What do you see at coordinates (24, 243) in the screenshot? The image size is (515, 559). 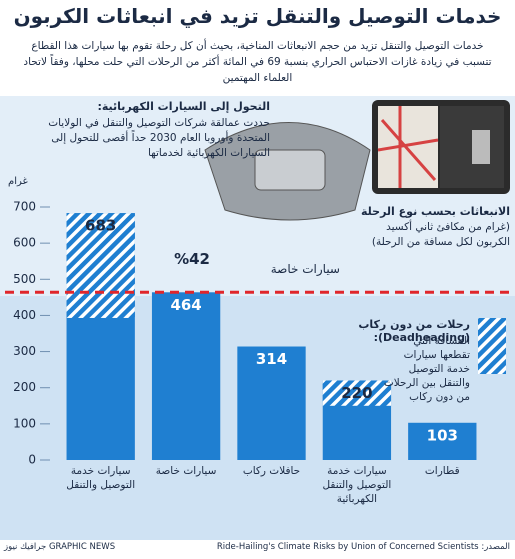 I see `y-tick-label: 600` at bounding box center [24, 243].